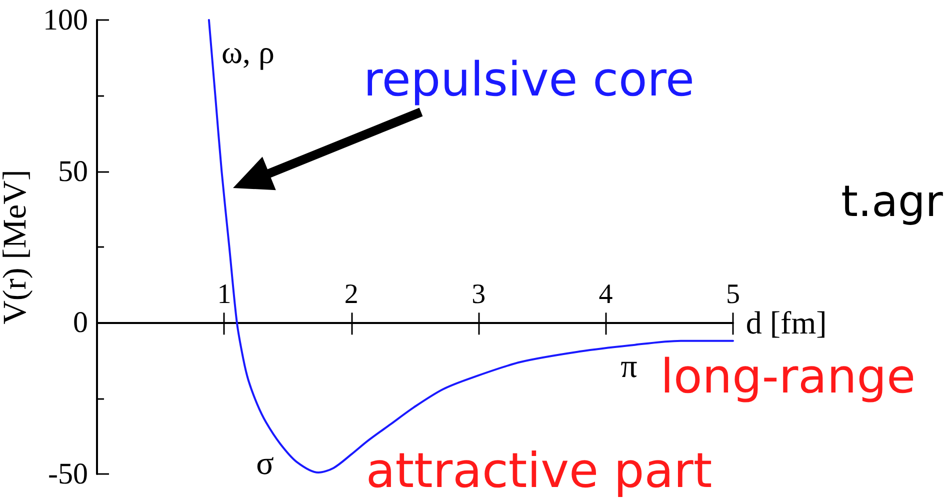 The height and width of the screenshot is (500, 949). I want to click on annotation: π, so click(629, 367).